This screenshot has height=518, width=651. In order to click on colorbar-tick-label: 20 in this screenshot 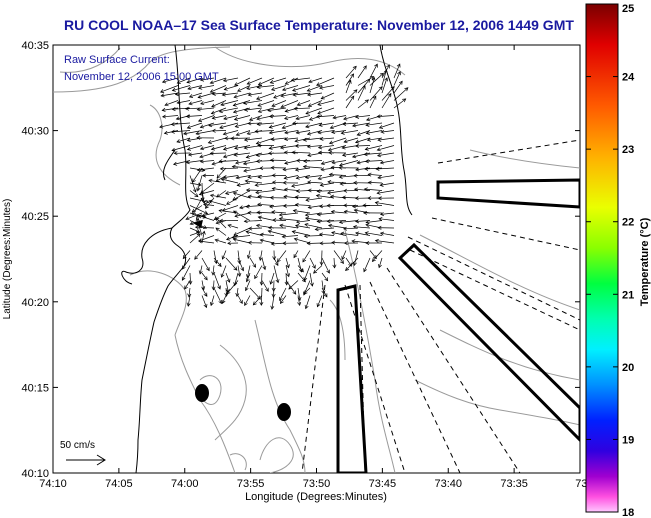, I will do `click(628, 368)`.